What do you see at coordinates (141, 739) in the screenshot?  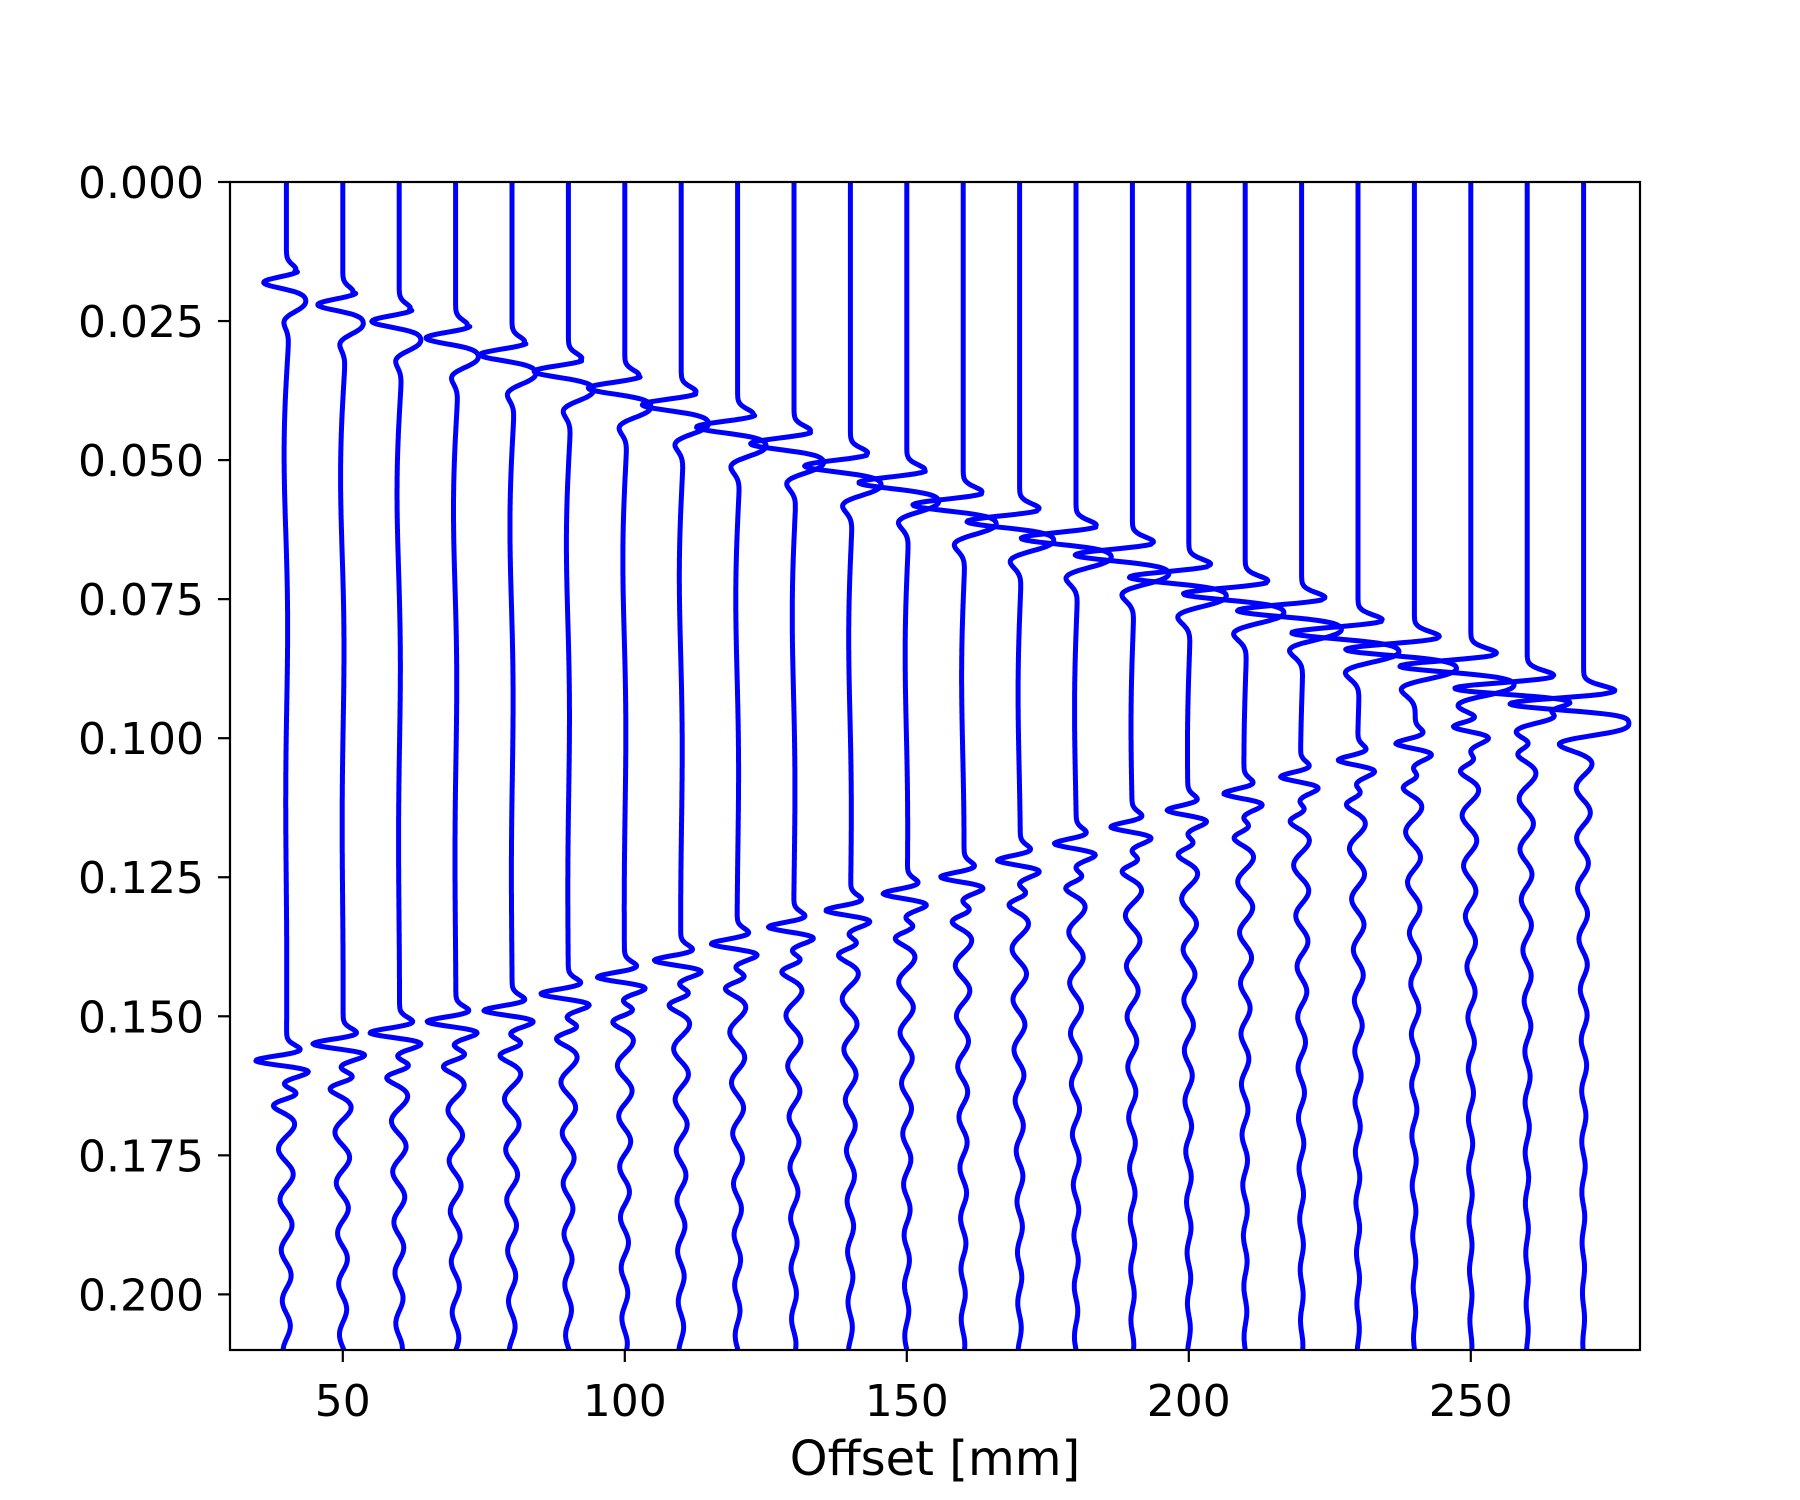 I see `y-tick-label: 0.100` at bounding box center [141, 739].